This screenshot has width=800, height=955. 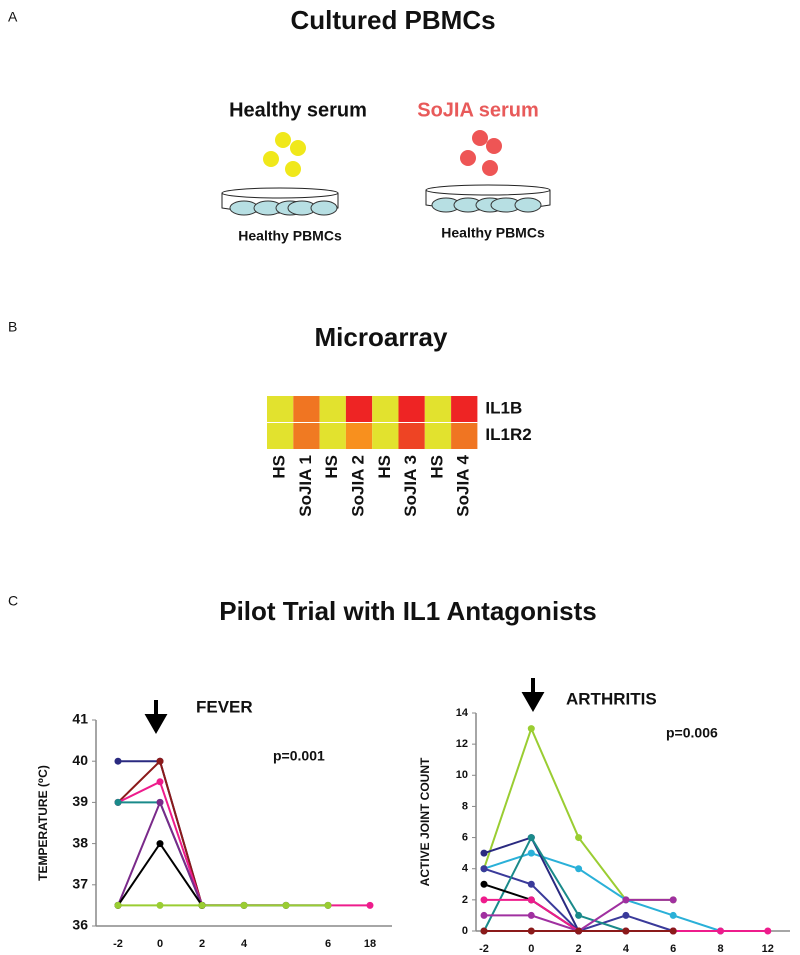 I want to click on column-label: SoJIA 3, so click(x=410, y=486).